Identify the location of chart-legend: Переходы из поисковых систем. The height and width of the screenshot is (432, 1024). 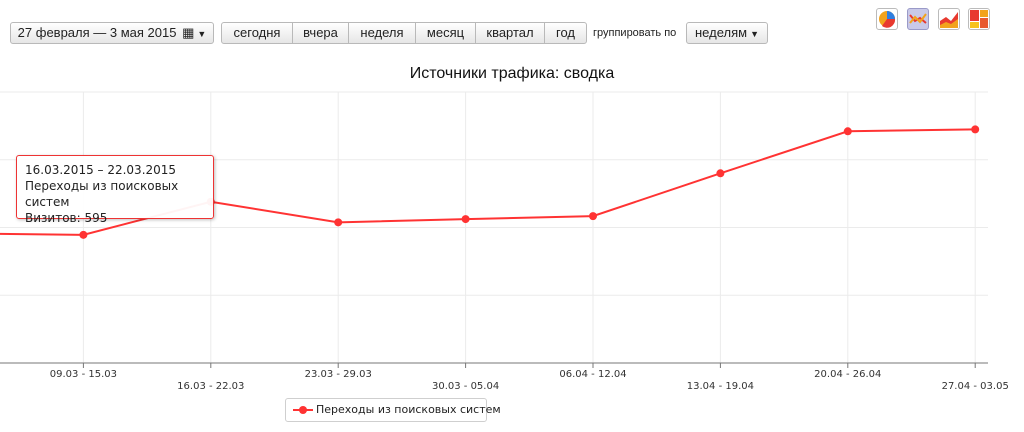
(393, 410).